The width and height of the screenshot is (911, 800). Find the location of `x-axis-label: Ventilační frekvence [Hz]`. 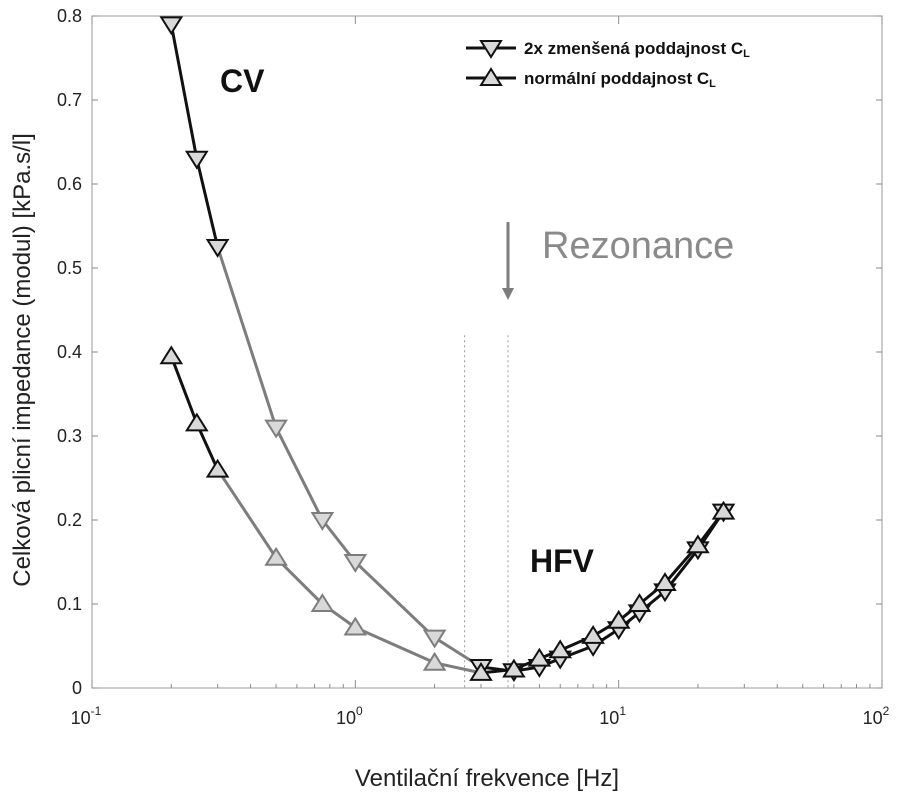

x-axis-label: Ventilační frekvence [Hz] is located at coordinates (487, 778).